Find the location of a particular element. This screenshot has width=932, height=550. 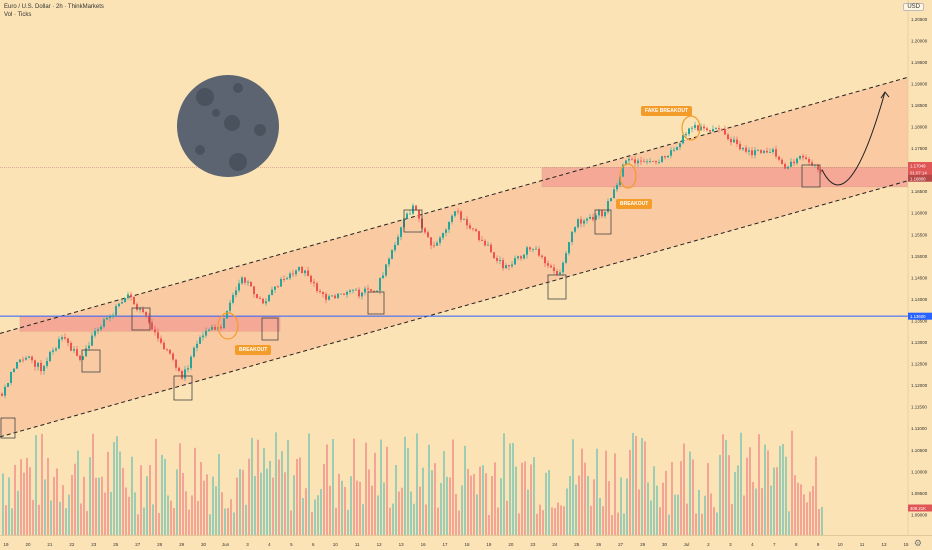

time-tick: 29 is located at coordinates (182, 544).